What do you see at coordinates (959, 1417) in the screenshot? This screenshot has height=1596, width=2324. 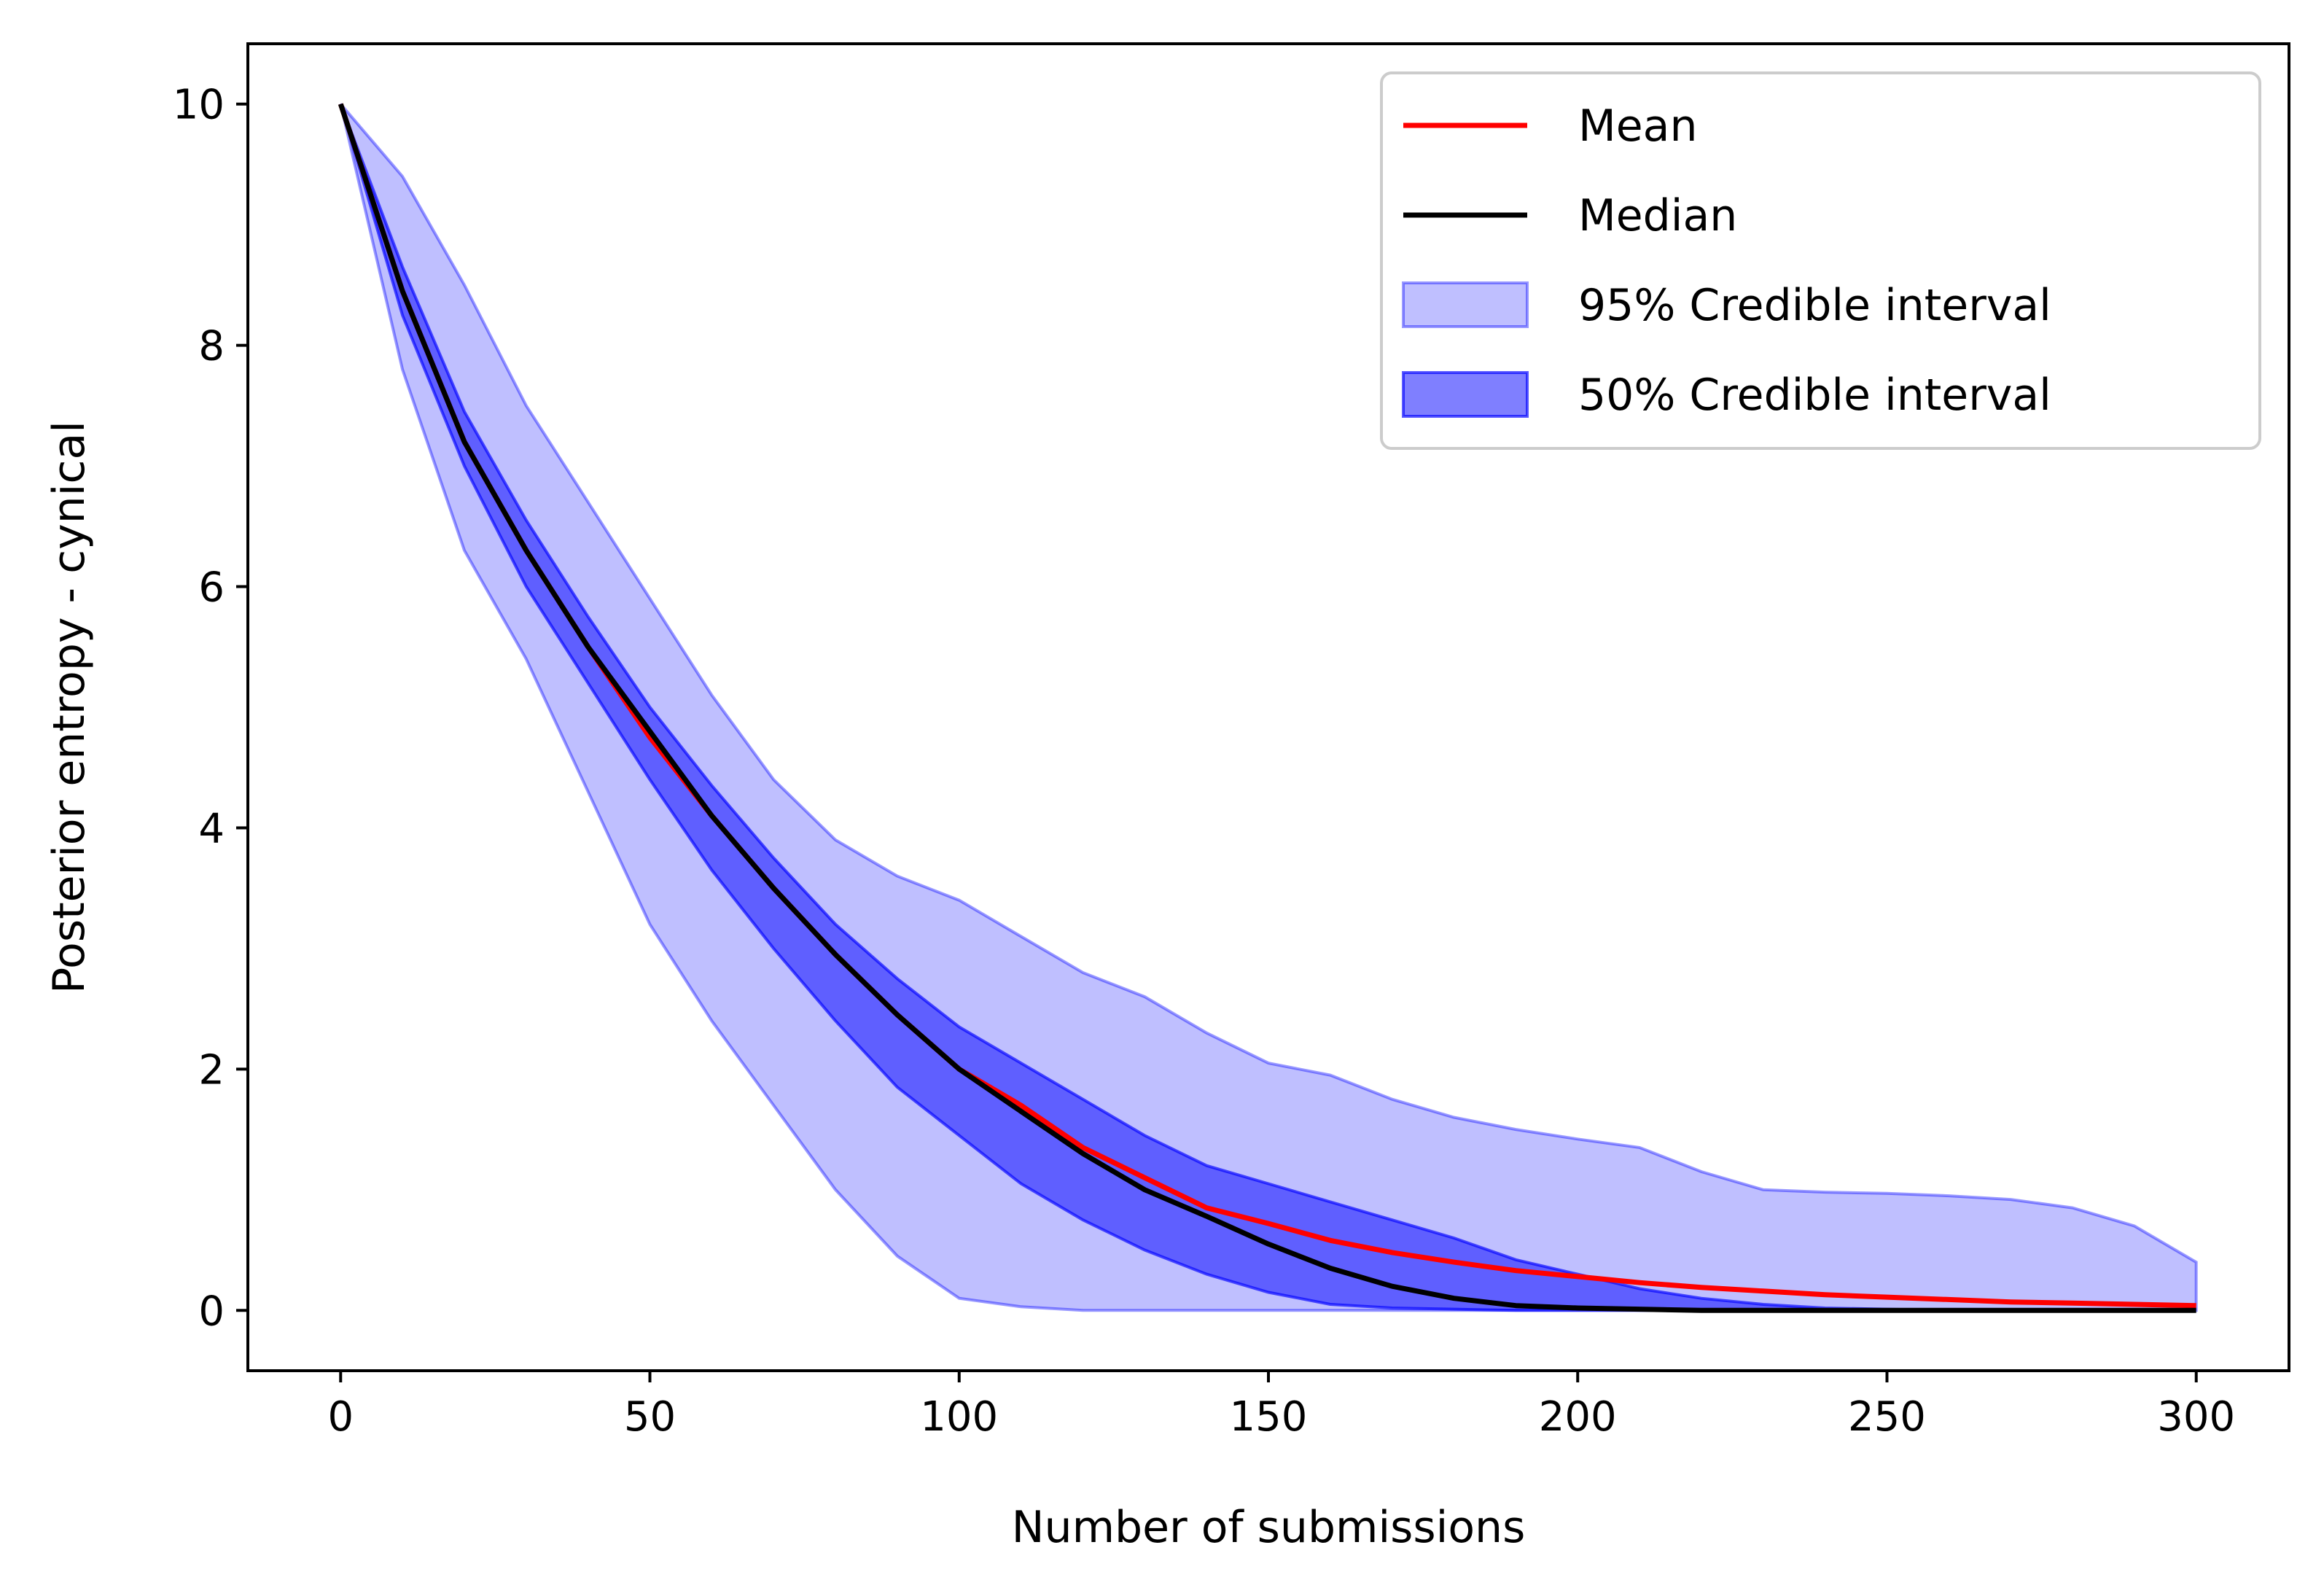 I see `x-tick-label: 100` at bounding box center [959, 1417].